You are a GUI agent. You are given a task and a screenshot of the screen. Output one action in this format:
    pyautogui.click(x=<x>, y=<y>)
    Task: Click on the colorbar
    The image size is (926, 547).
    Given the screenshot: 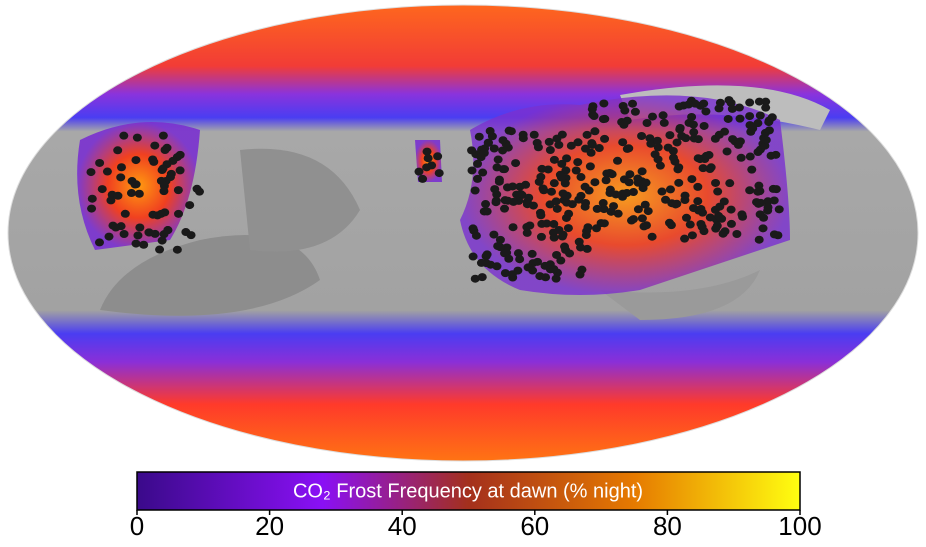 What is the action you would take?
    pyautogui.click(x=468, y=491)
    